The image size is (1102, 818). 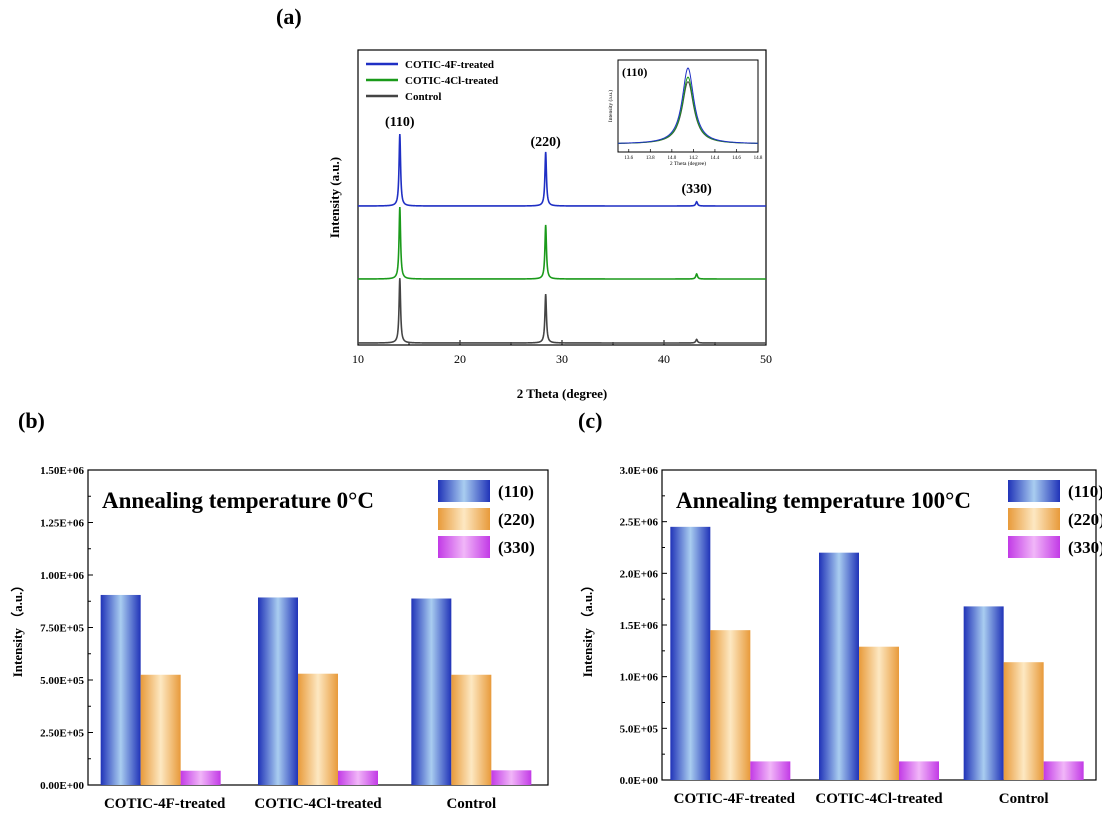 What do you see at coordinates (634, 72) in the screenshot?
I see `inset-title: (110)` at bounding box center [634, 72].